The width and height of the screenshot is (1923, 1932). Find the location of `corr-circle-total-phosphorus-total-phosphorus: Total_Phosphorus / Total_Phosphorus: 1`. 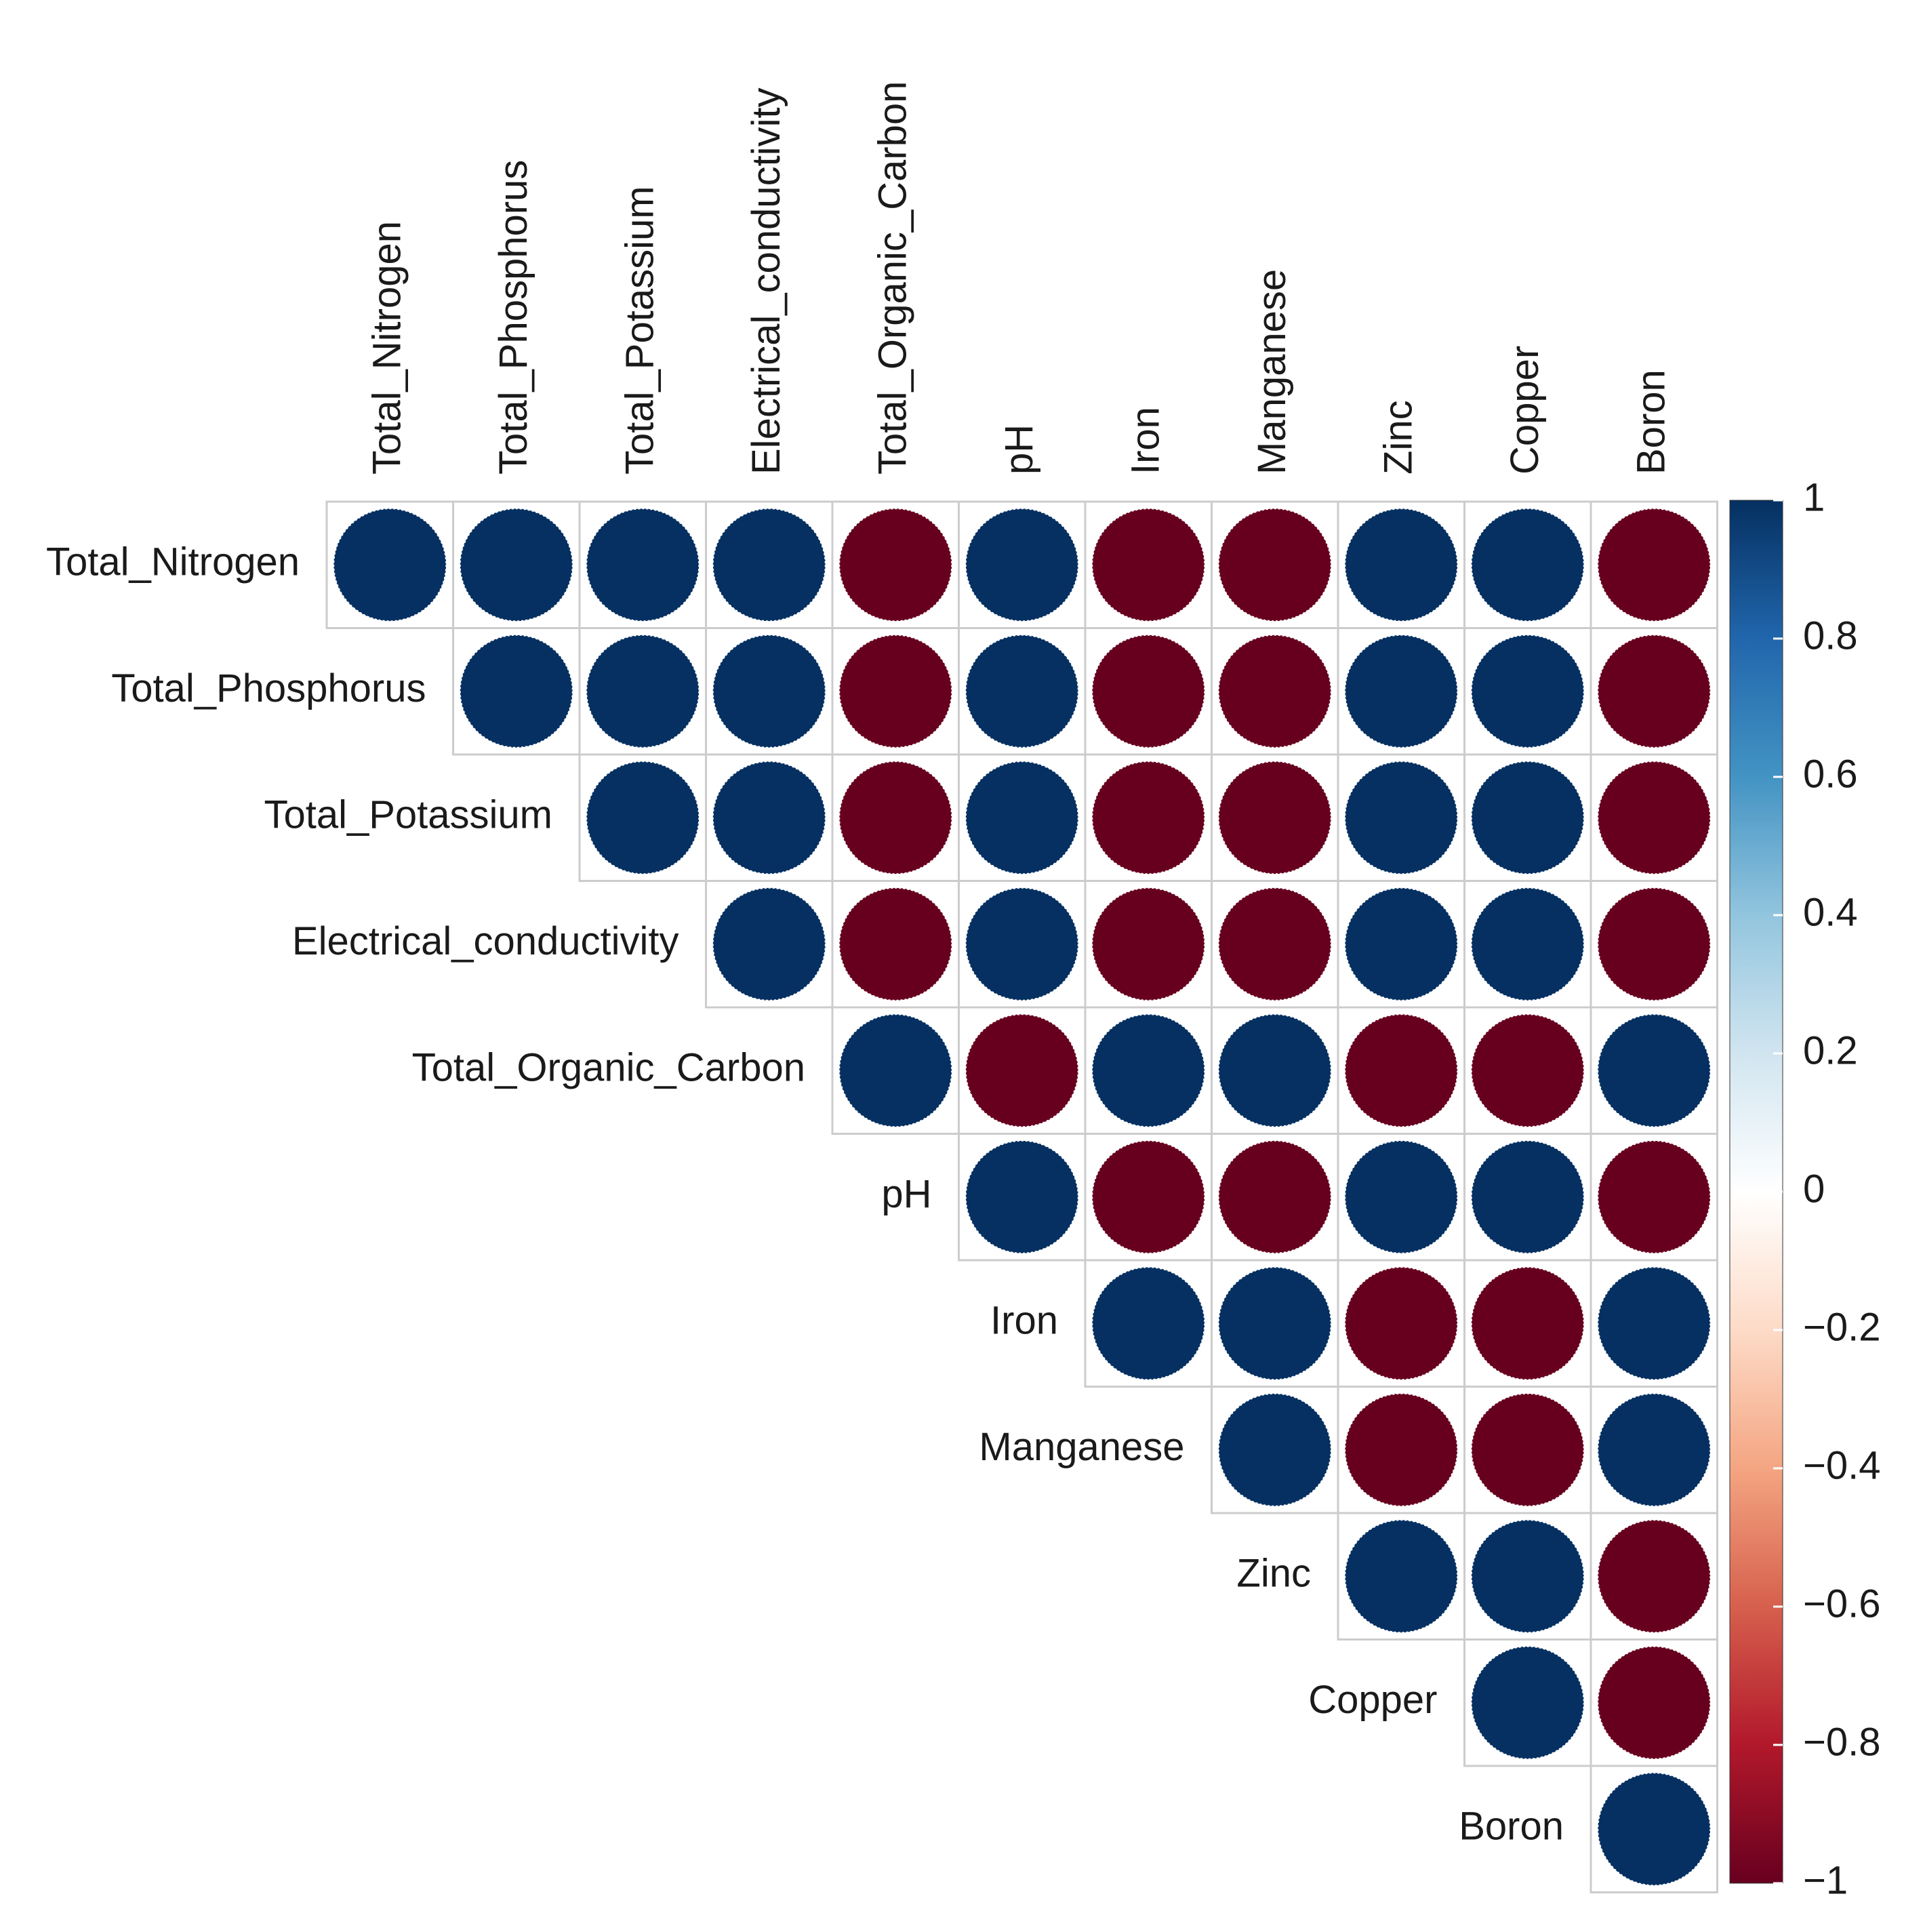

corr-circle-total-phosphorus-total-phosphorus: Total_Phosphorus / Total_Phosphorus: 1 is located at coordinates (516, 691).